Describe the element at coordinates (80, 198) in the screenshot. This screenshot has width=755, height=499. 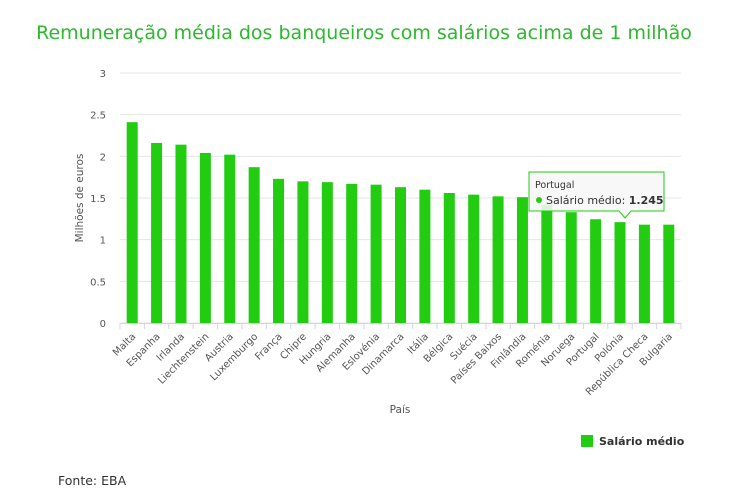
I see `y-axis-title: Milhões de euros` at that location.